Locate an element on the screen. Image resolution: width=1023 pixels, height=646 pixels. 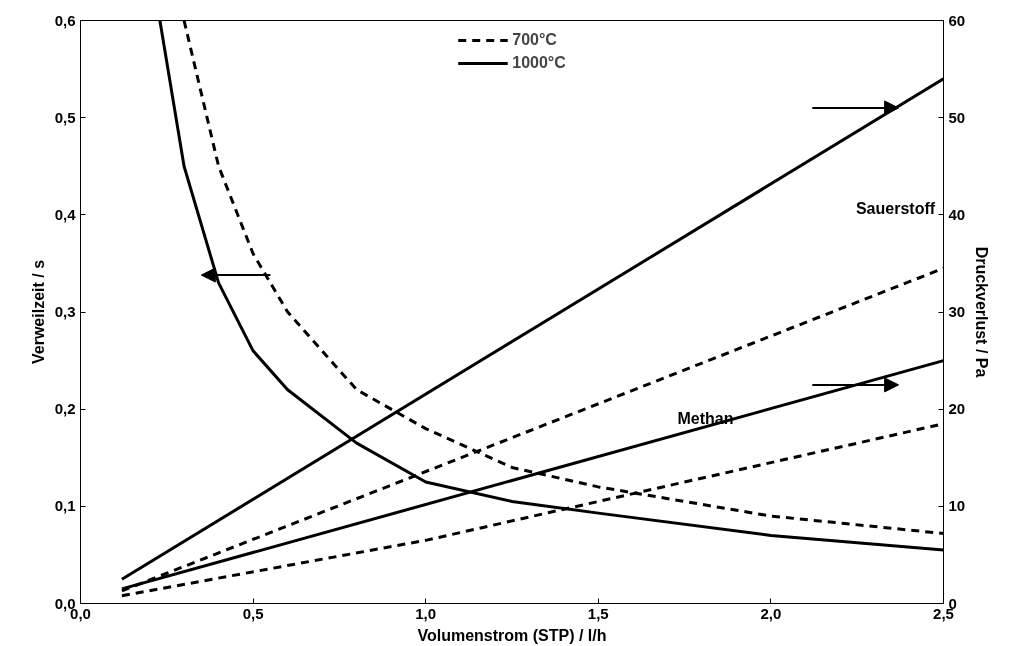
annotation: Sauerstoff is located at coordinates (895, 208).